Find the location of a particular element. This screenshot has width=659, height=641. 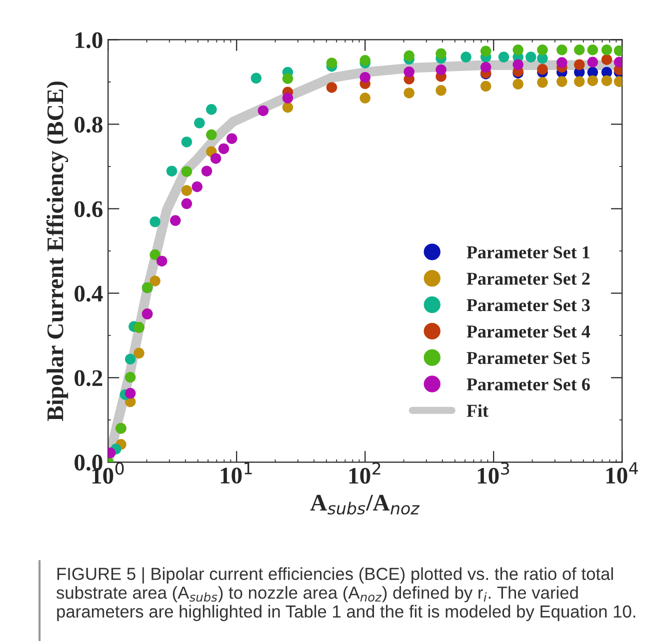

x-tick-label: 10$^{4}$ is located at coordinates (622, 473).